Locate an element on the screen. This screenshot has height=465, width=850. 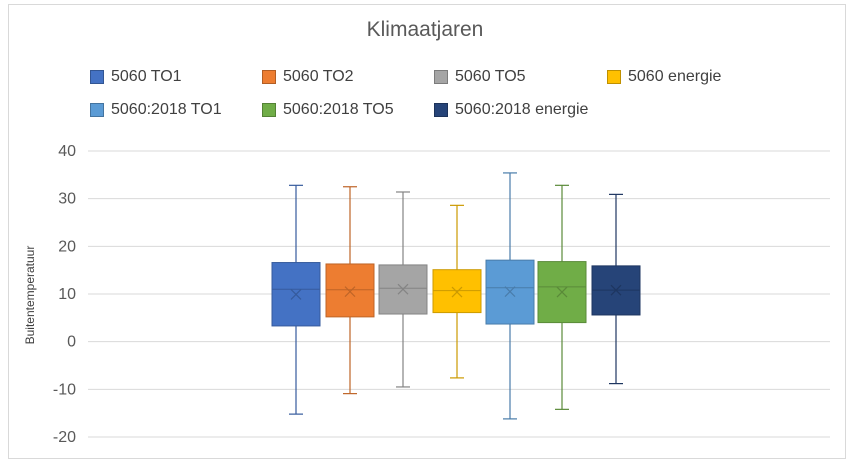
y-tick-label: 10 is located at coordinates (67, 294).